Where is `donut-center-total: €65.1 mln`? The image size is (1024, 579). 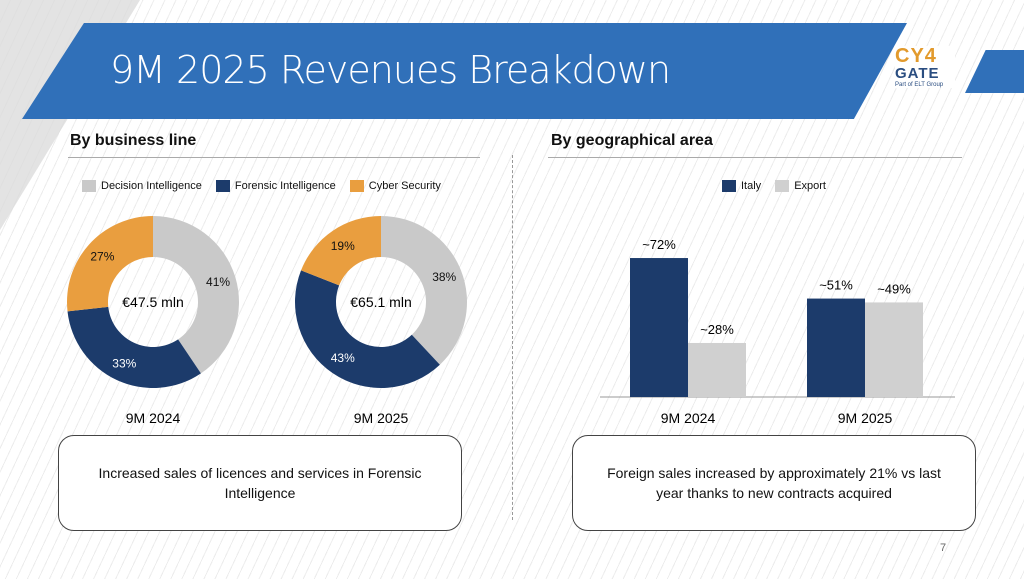 donut-center-total: €65.1 mln is located at coordinates (380, 302).